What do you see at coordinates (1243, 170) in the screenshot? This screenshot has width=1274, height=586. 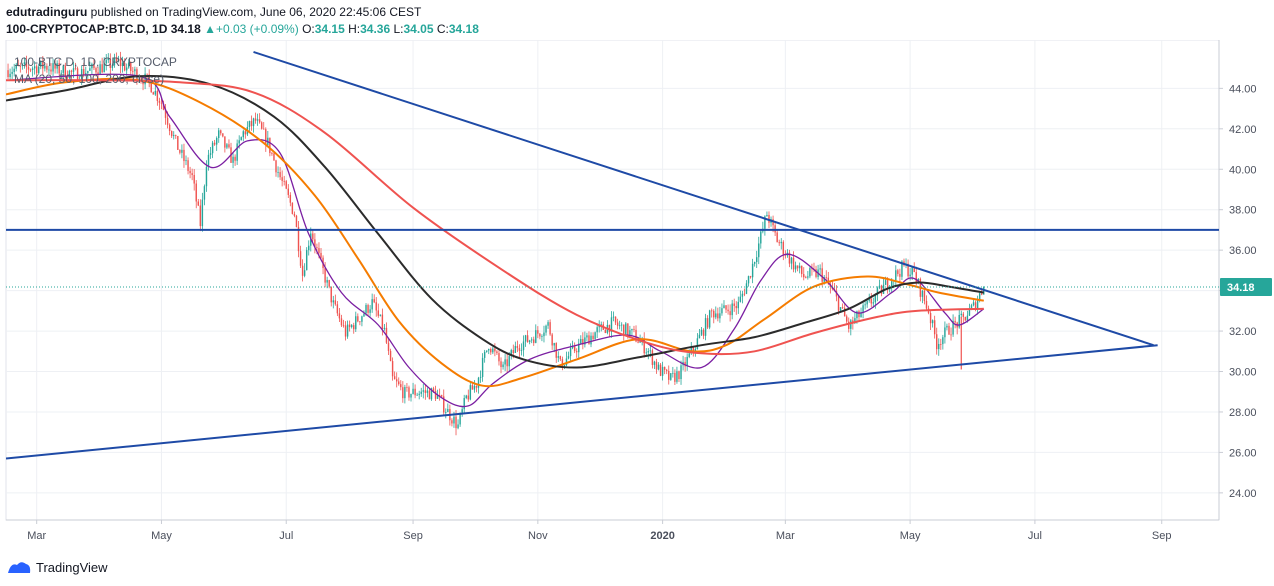 I see `y-tick-label: 40.00` at bounding box center [1243, 170].